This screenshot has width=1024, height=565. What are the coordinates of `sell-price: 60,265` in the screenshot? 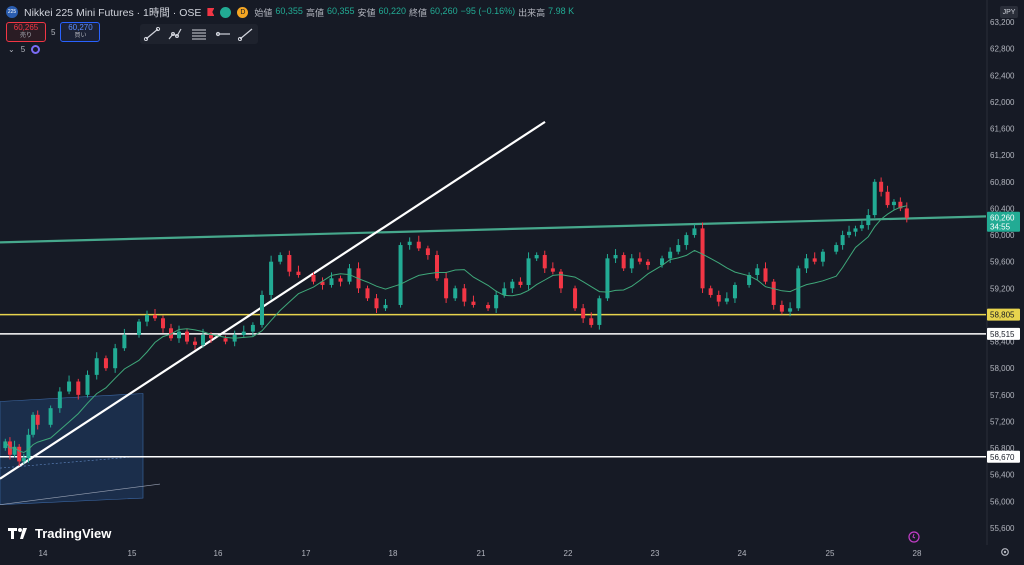 It's located at (26, 27).